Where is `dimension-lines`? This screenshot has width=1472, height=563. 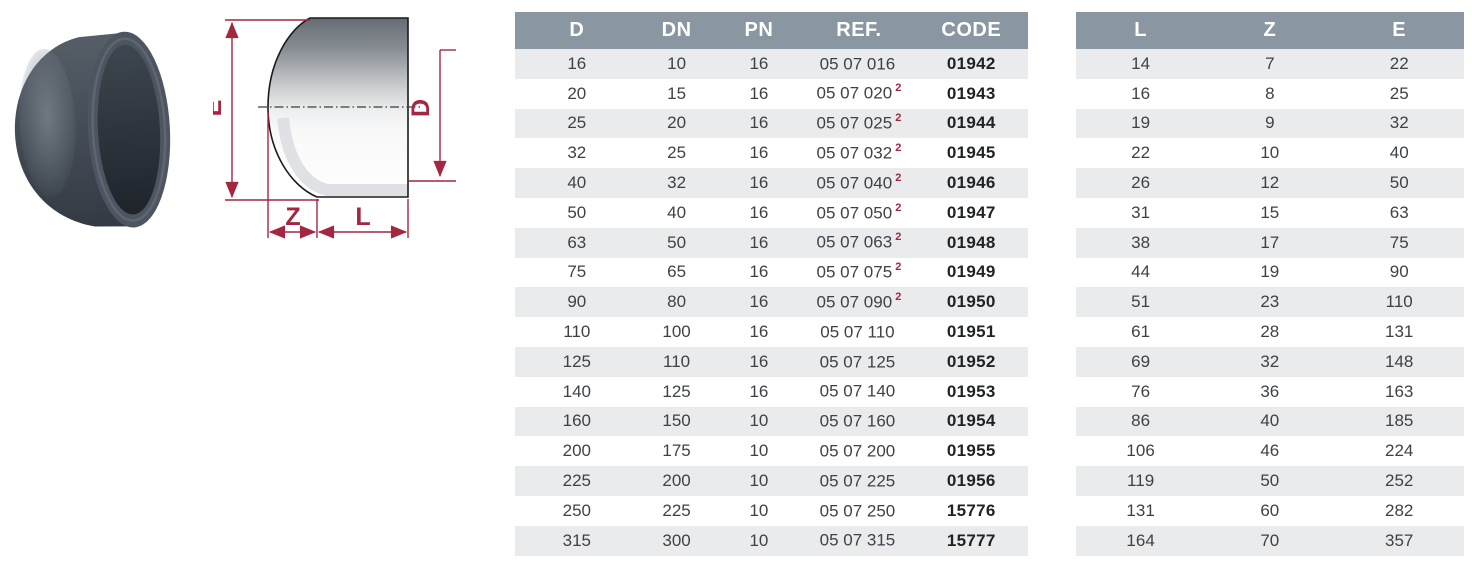
dimension-lines is located at coordinates (340, 129).